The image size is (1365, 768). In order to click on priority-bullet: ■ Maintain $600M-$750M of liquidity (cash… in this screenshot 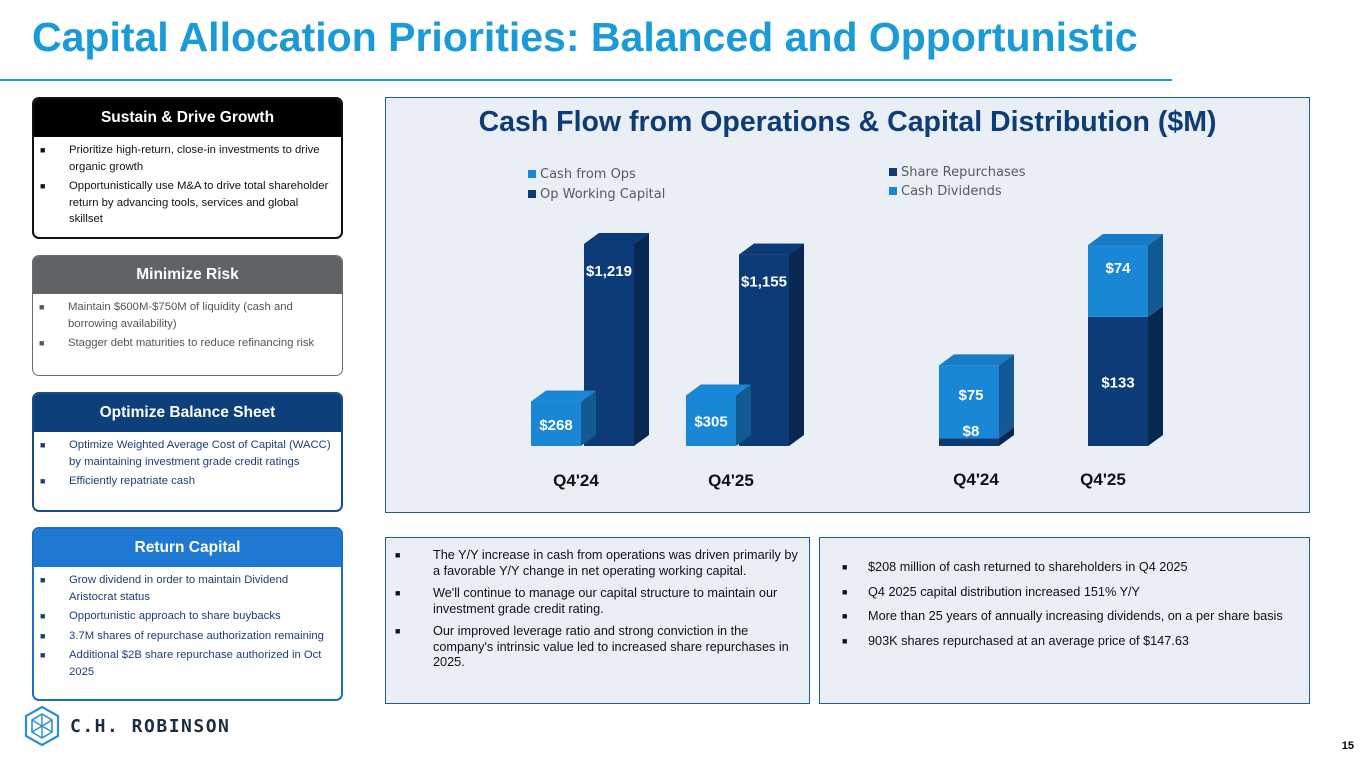, I will do `click(166, 315)`.